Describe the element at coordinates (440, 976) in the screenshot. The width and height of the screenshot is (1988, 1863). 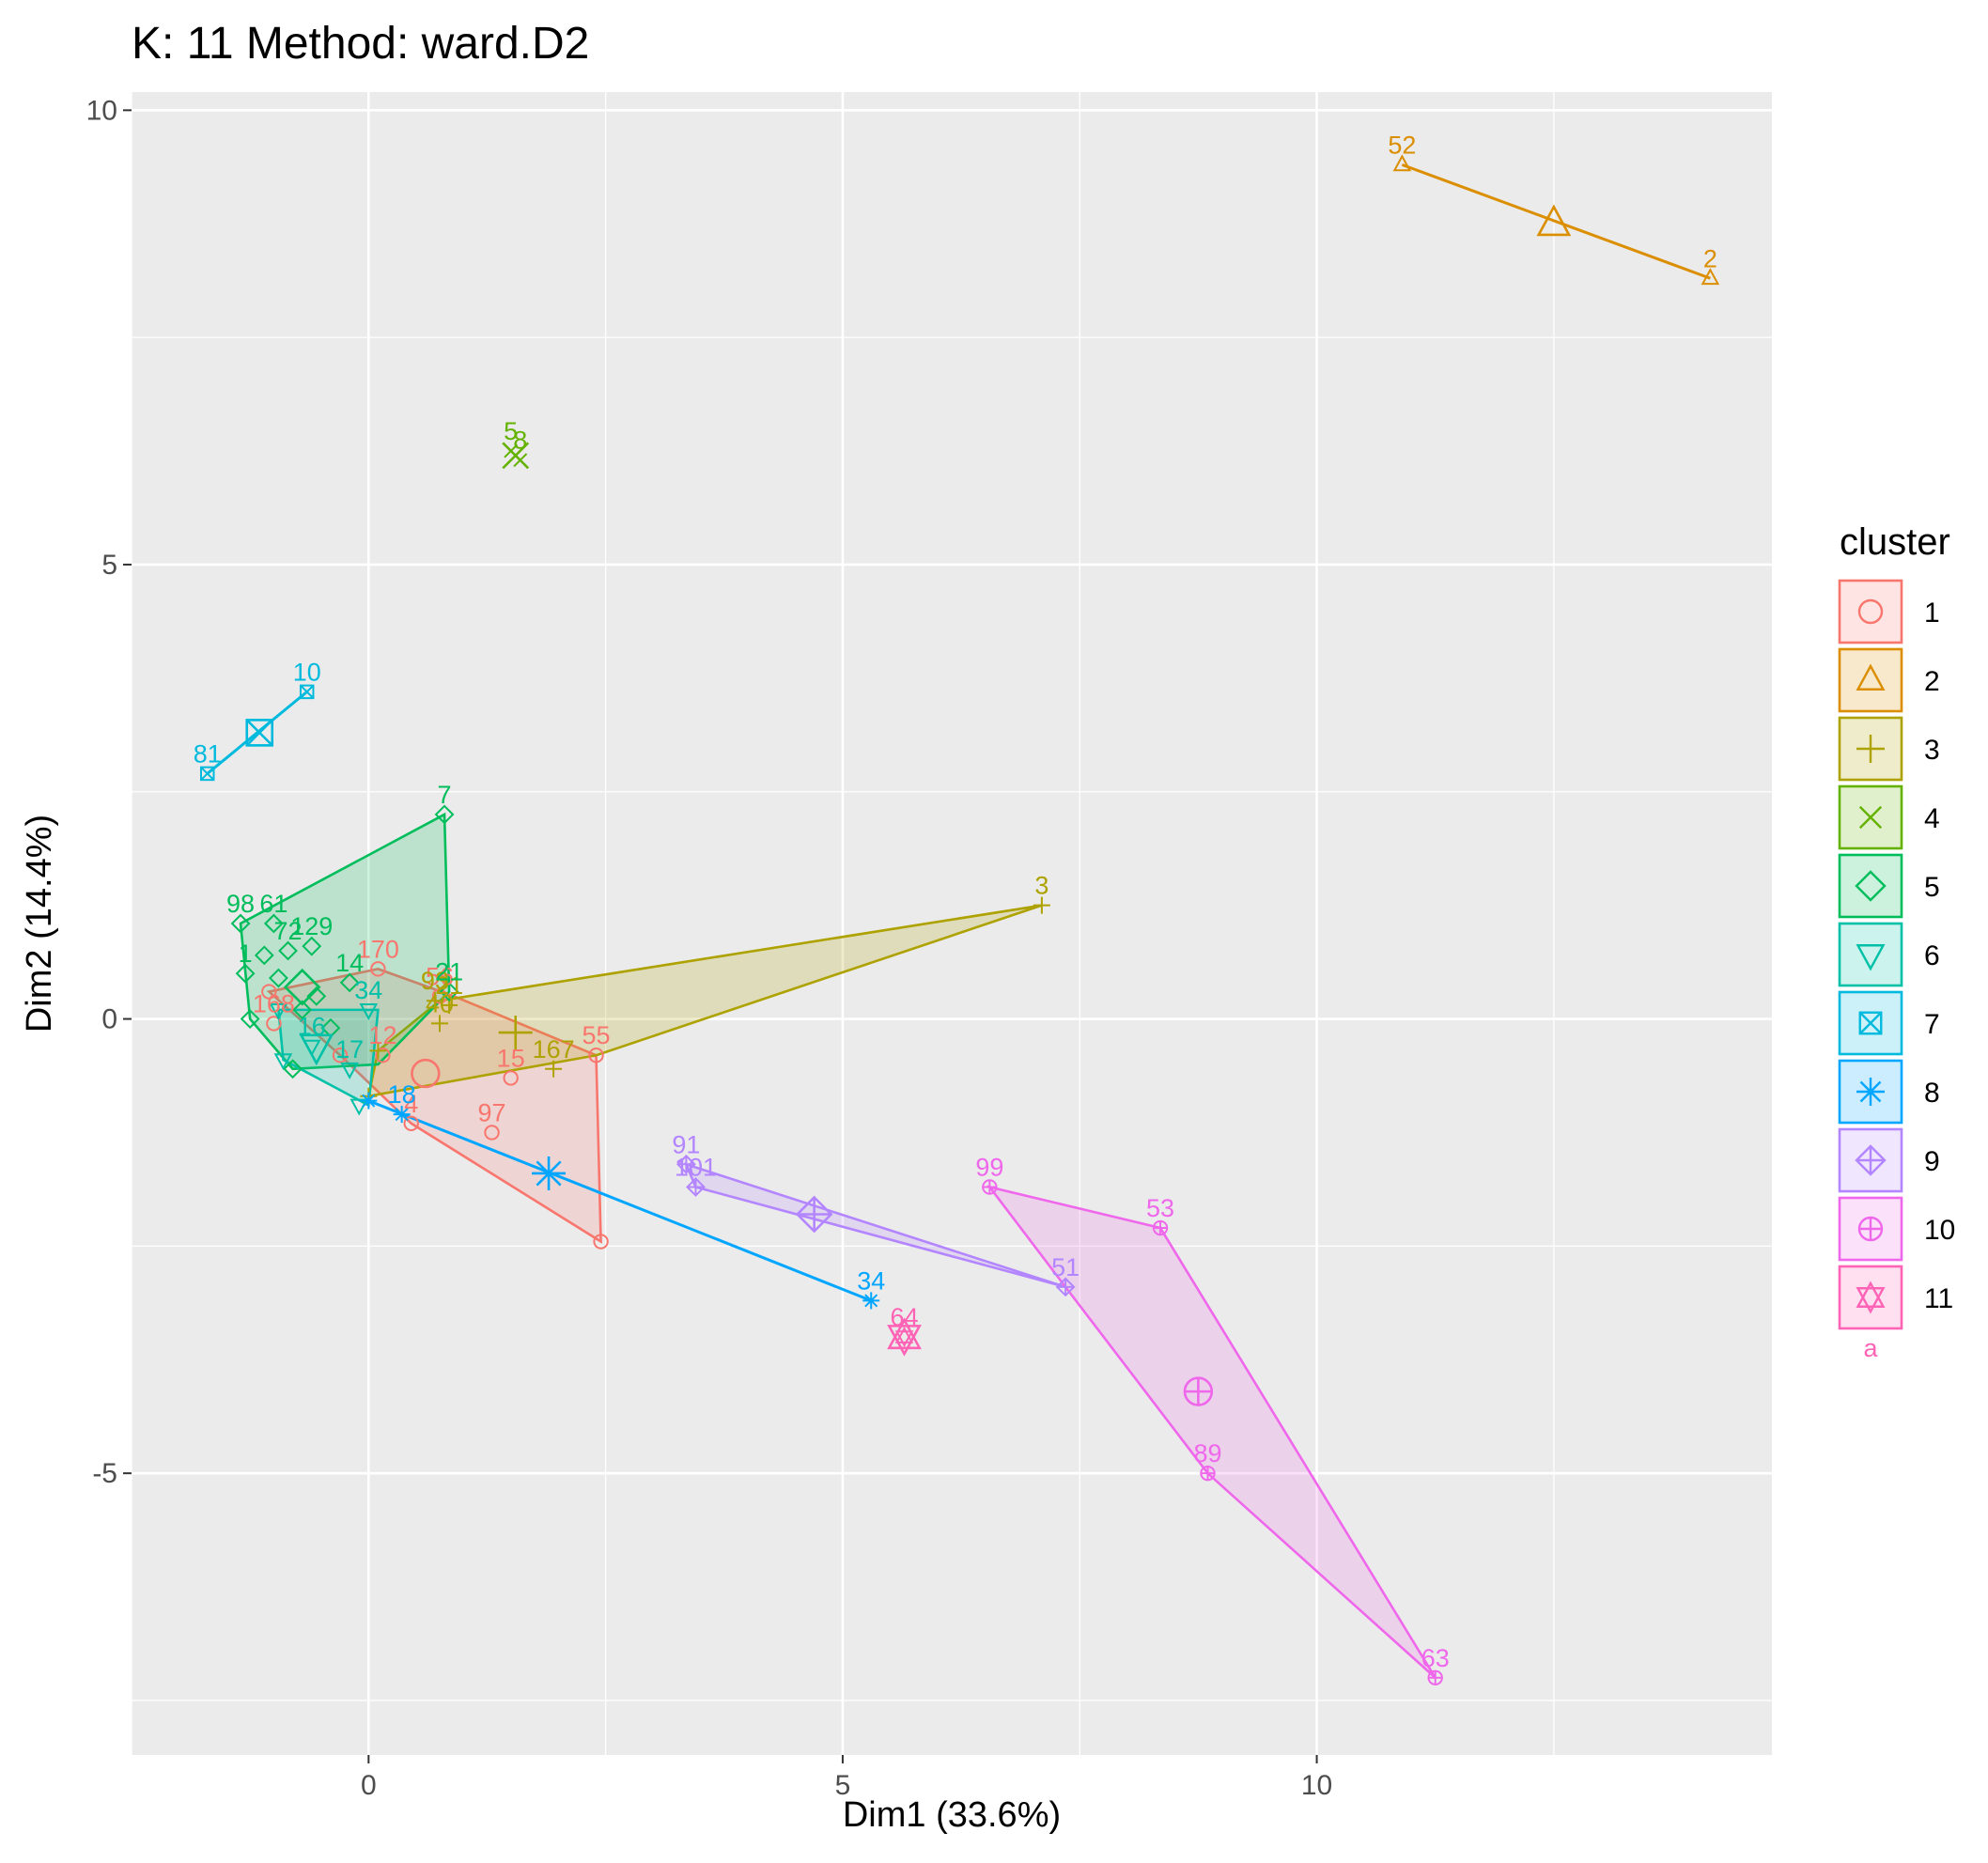
I see `point-label: 56` at that location.